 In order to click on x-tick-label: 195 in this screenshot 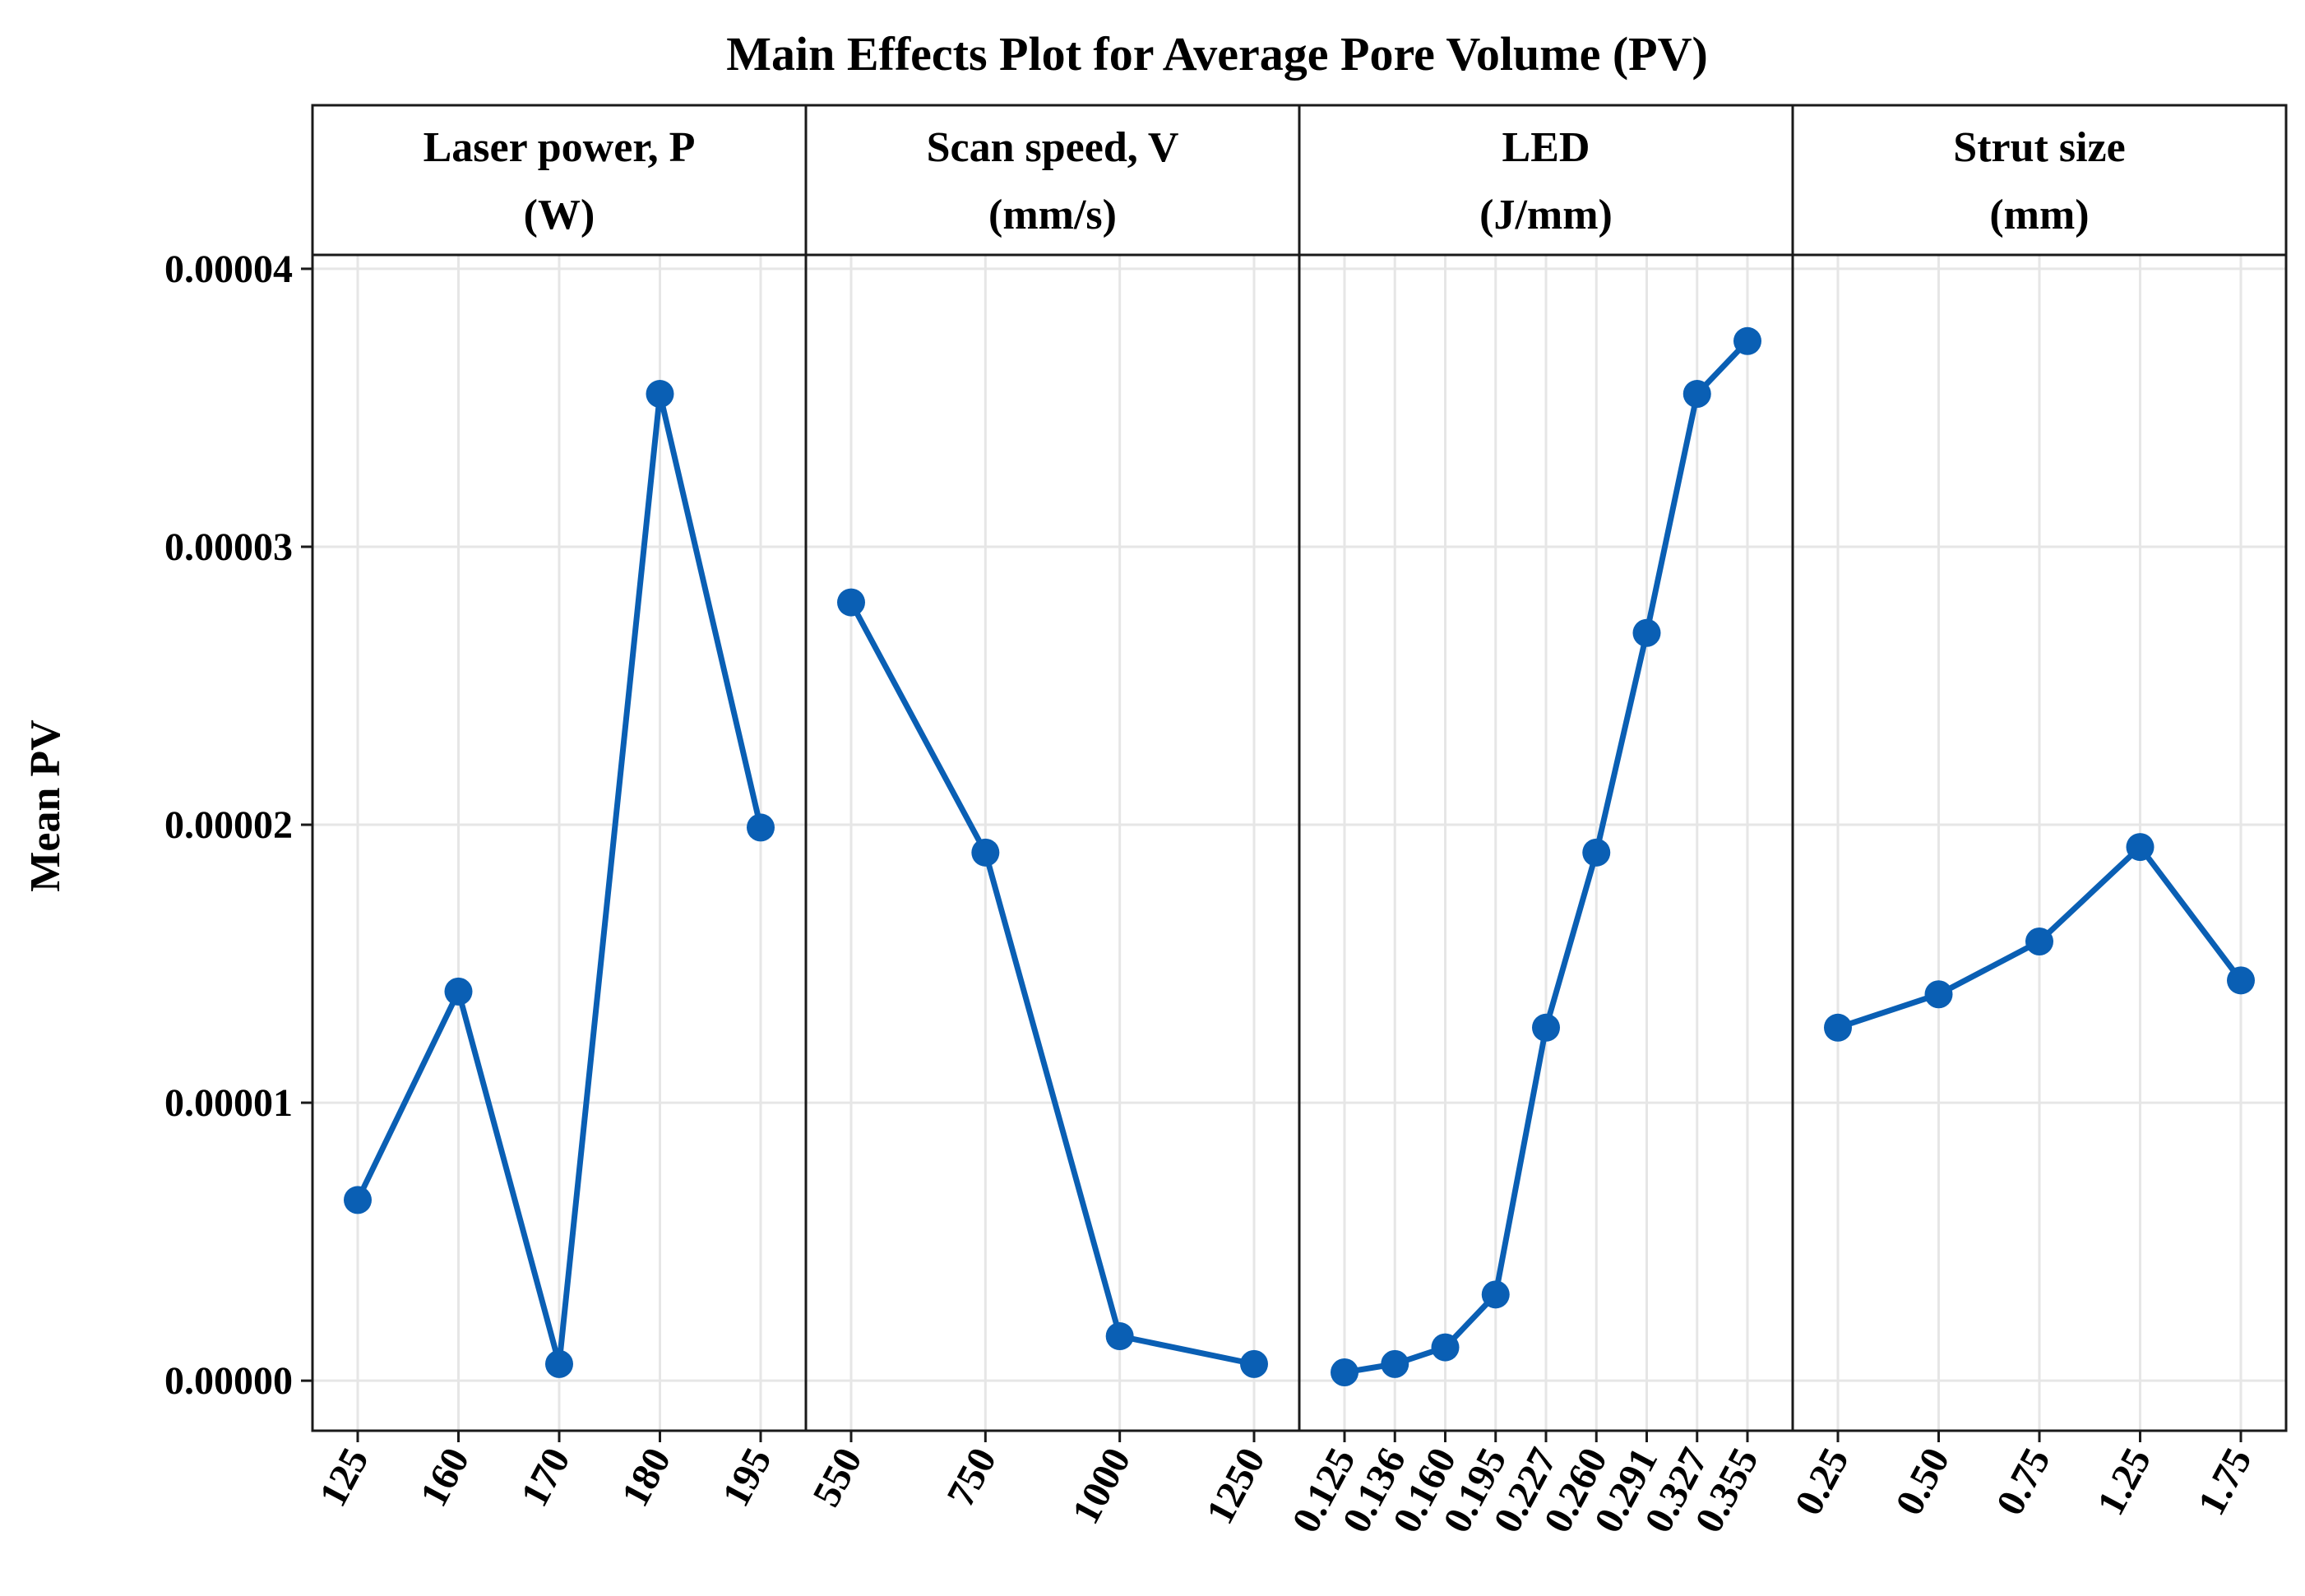, I will do `click(747, 1477)`.